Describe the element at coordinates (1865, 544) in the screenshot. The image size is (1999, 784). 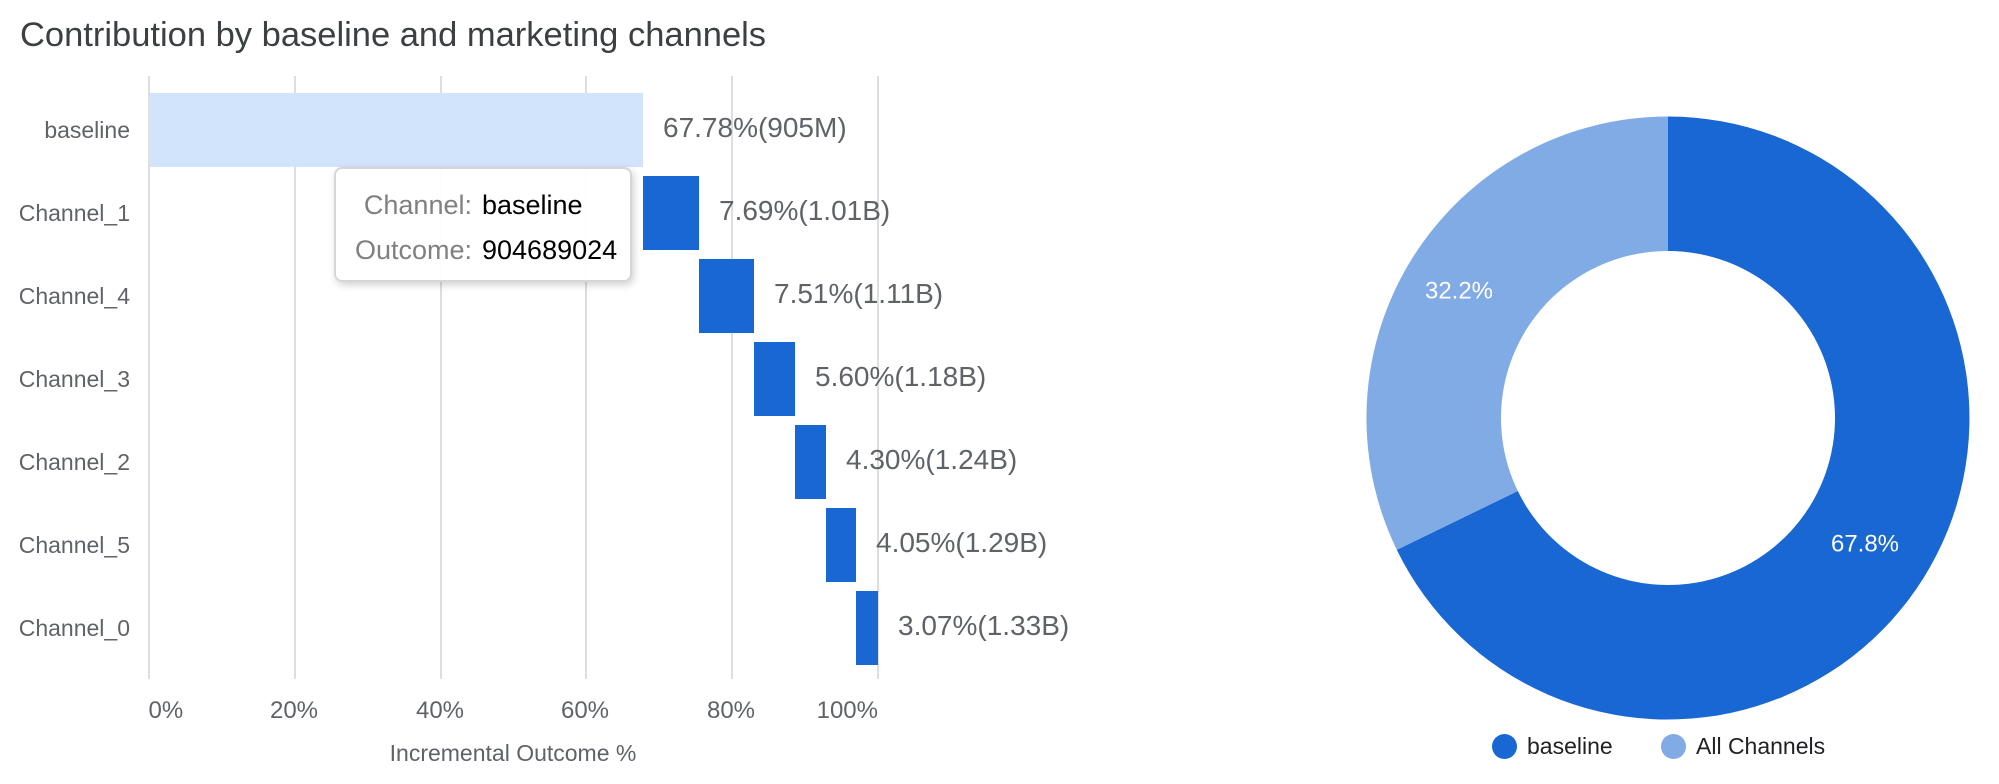
I see `svg-text: 67.8%` at that location.